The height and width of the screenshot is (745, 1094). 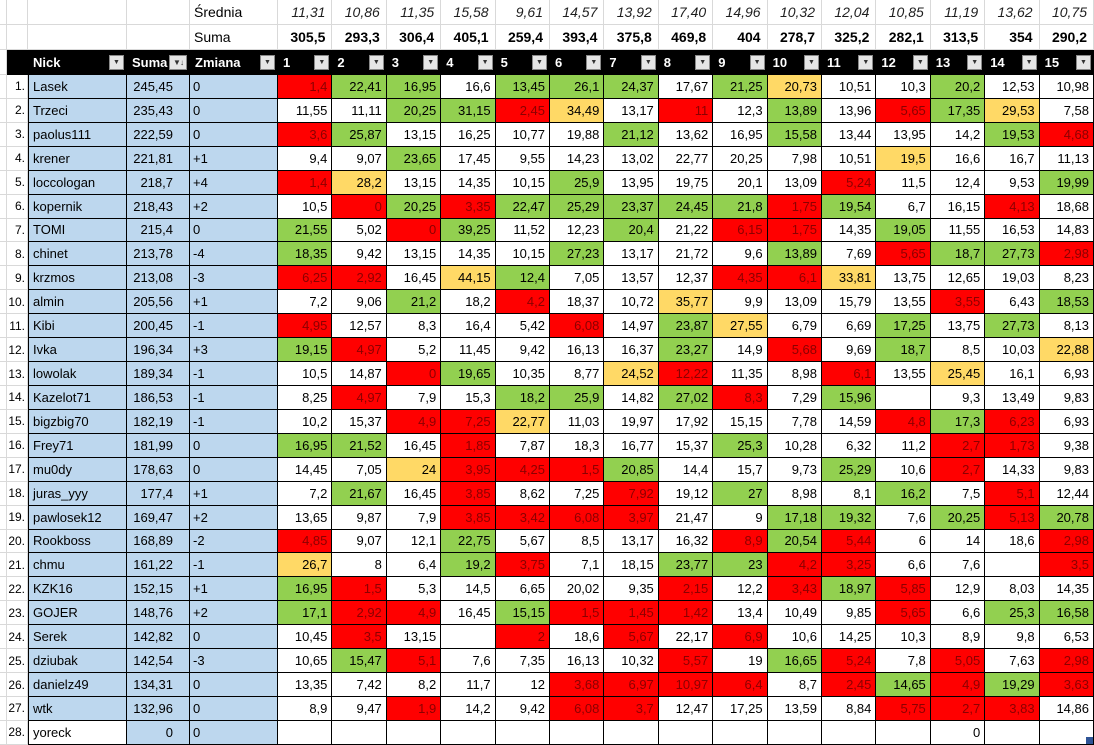 What do you see at coordinates (17, 254) in the screenshot?
I see `rank-cell: 8.` at bounding box center [17, 254].